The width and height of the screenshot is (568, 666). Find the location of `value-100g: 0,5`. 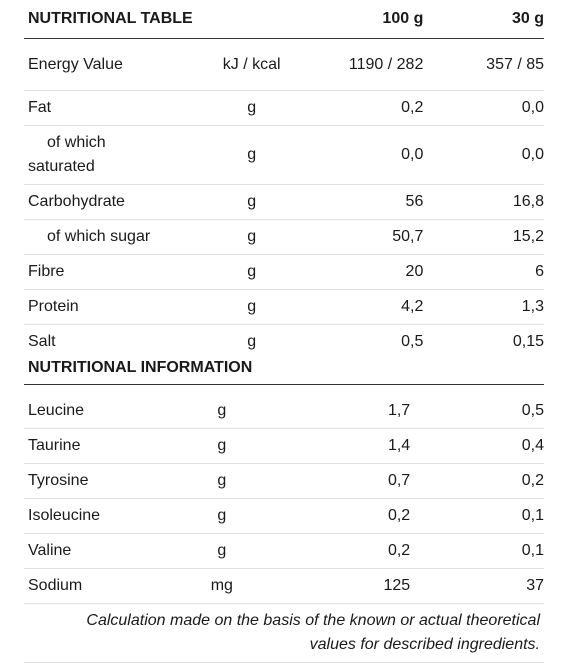

value-100g: 0,5 is located at coordinates (412, 341).